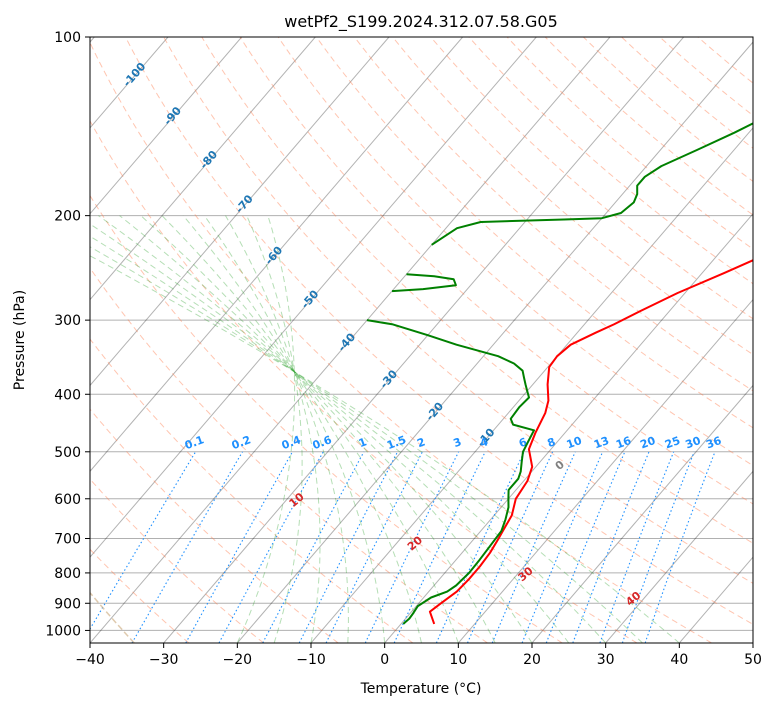 The width and height of the screenshot is (775, 708). What do you see at coordinates (67, 500) in the screenshot?
I see `y-tick-label: 600` at bounding box center [67, 500].